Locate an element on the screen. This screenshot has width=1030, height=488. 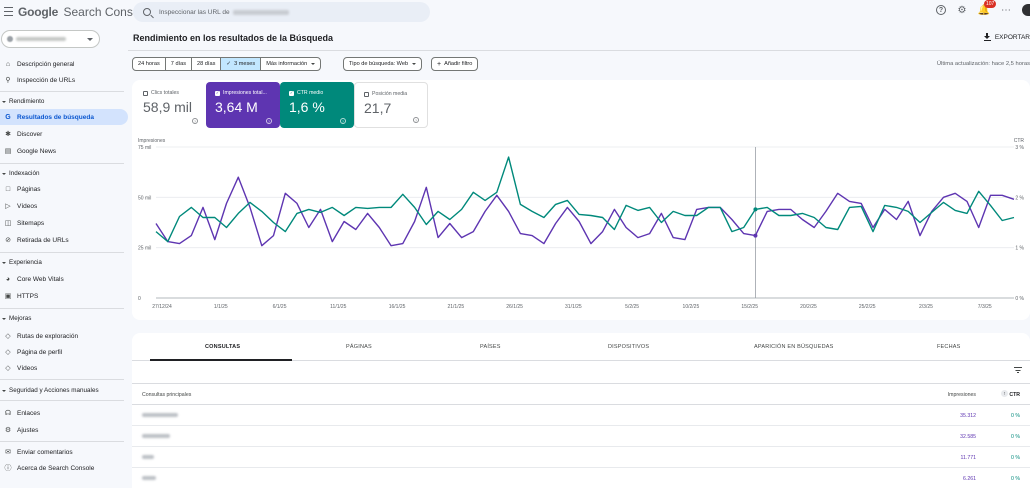
sidebar-item-profile-page: ◇ Página de perfil is located at coordinates (64, 352).